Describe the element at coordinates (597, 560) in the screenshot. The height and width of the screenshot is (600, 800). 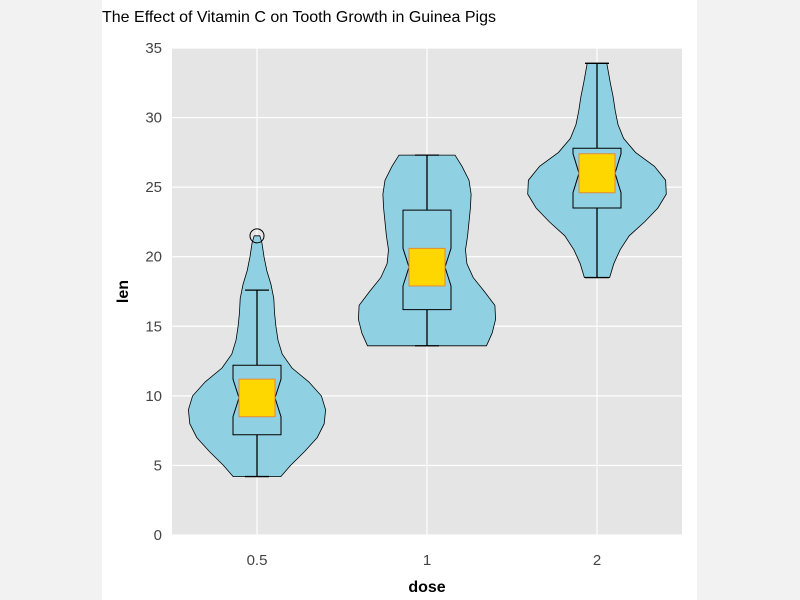
I see `x-tick-label: 2` at that location.